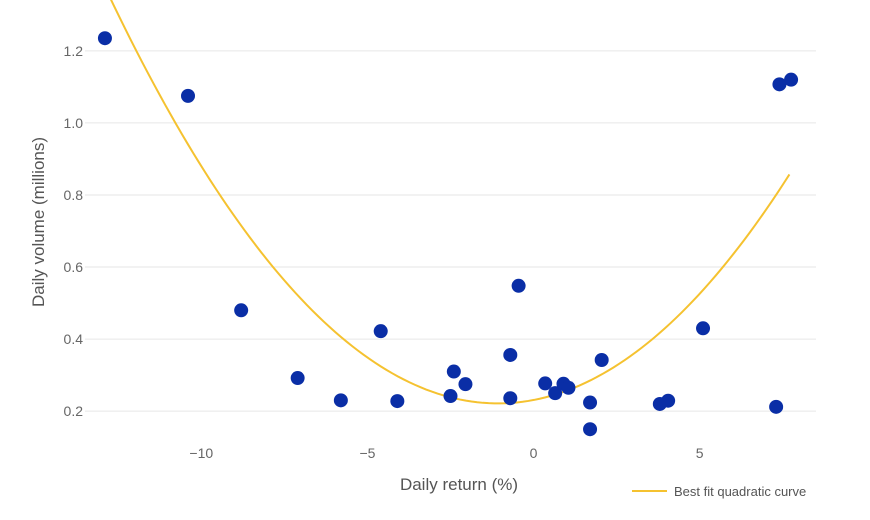  Describe the element at coordinates (367, 453) in the screenshot. I see `x-tick-label: −5` at that location.